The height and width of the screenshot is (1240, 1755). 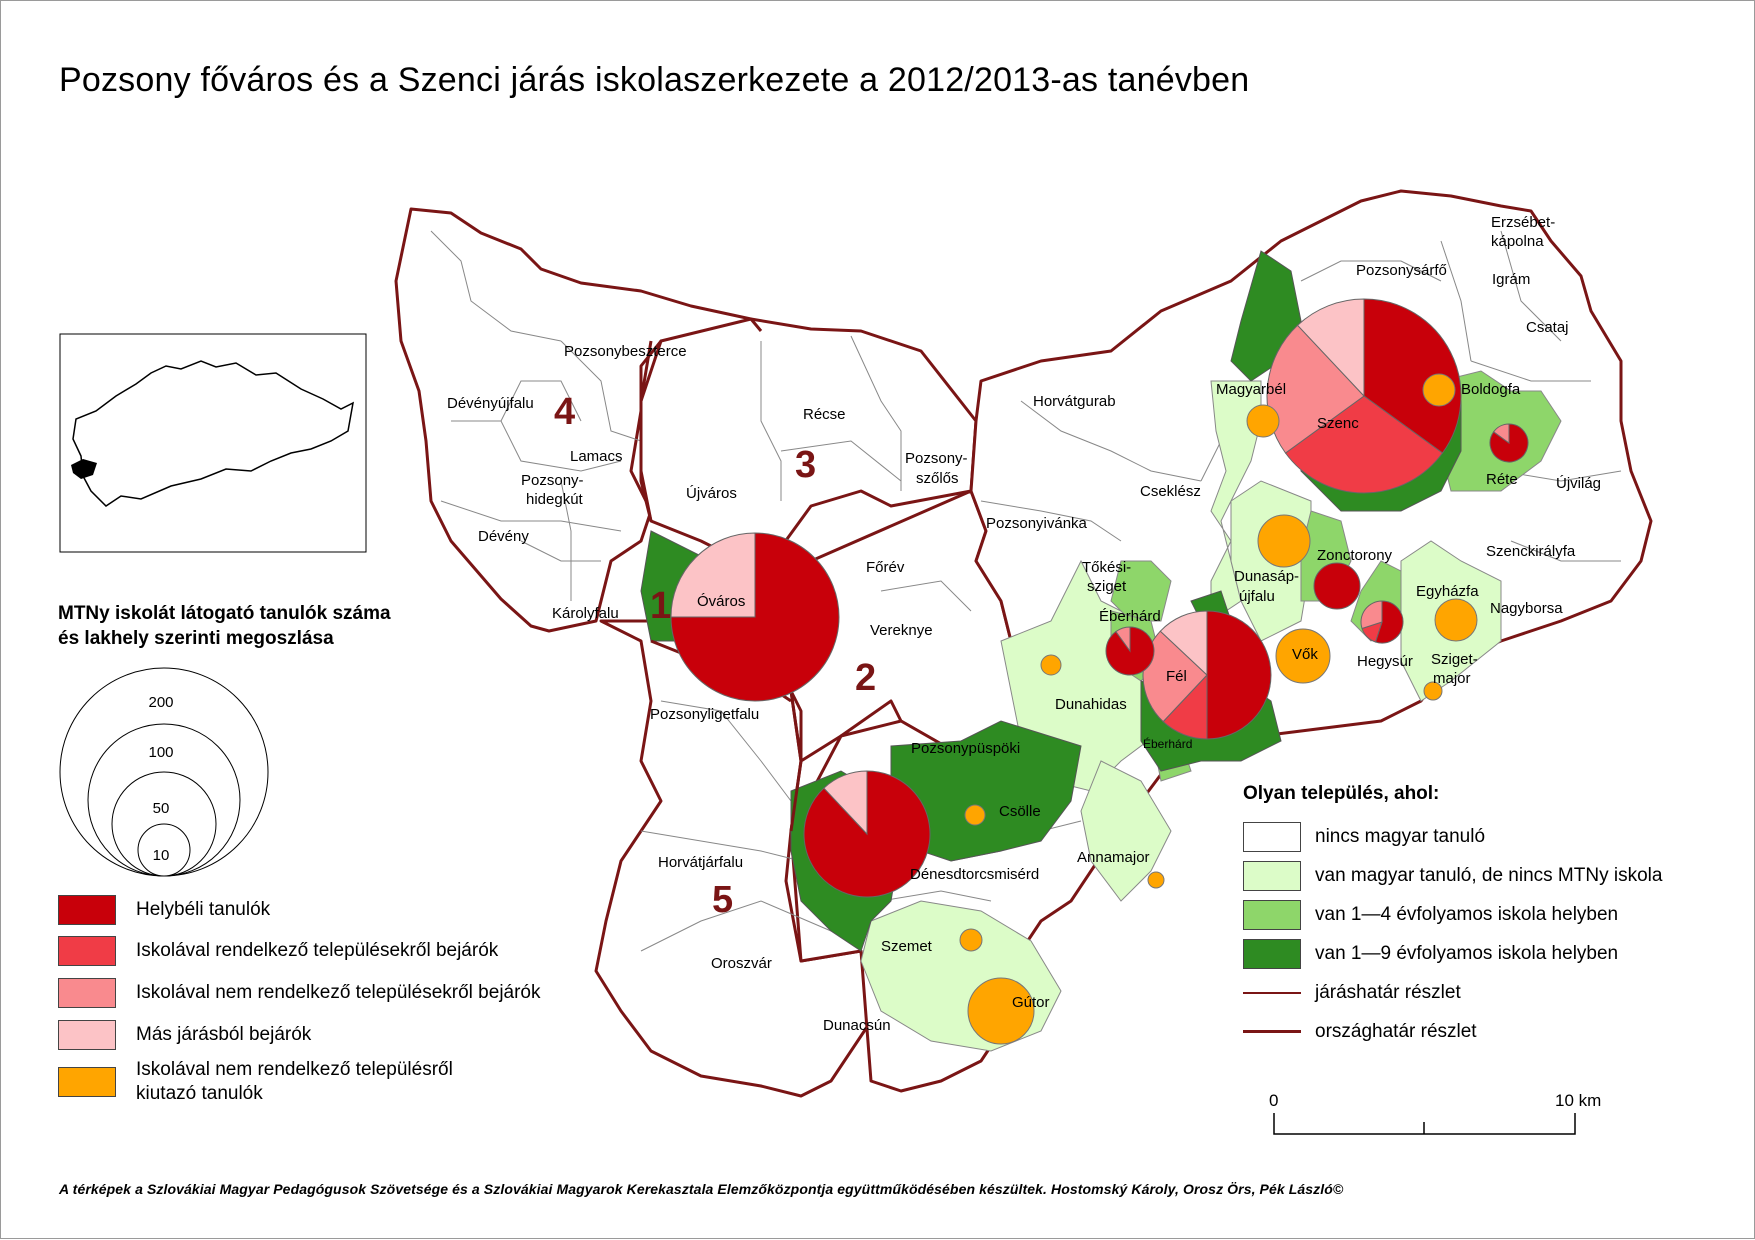 What do you see at coordinates (84, 469) in the screenshot?
I see `inset-region-marker` at bounding box center [84, 469].